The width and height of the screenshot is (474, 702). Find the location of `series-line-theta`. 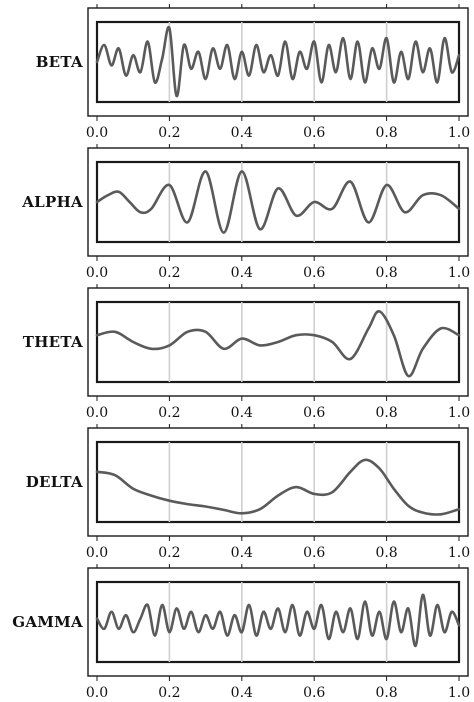

series-line-theta is located at coordinates (278, 344).